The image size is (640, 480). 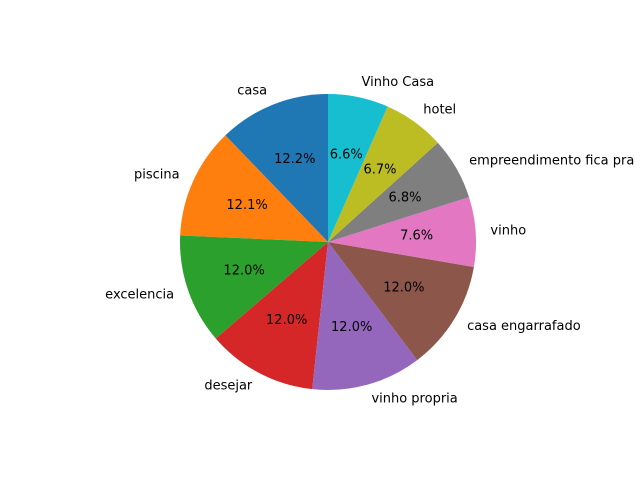 What do you see at coordinates (243, 271) in the screenshot?
I see `percent-label-excelencia: 12.0%` at bounding box center [243, 271].